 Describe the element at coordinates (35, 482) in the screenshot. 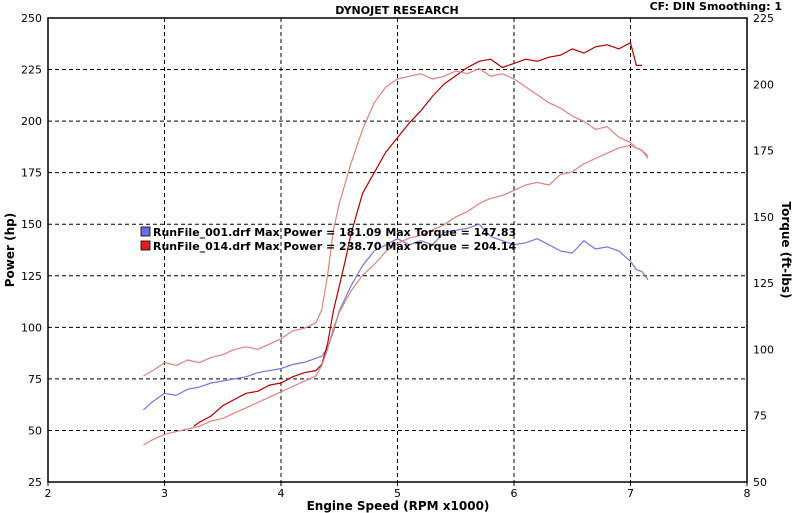

I see `y-left-tick-label: 25` at that location.